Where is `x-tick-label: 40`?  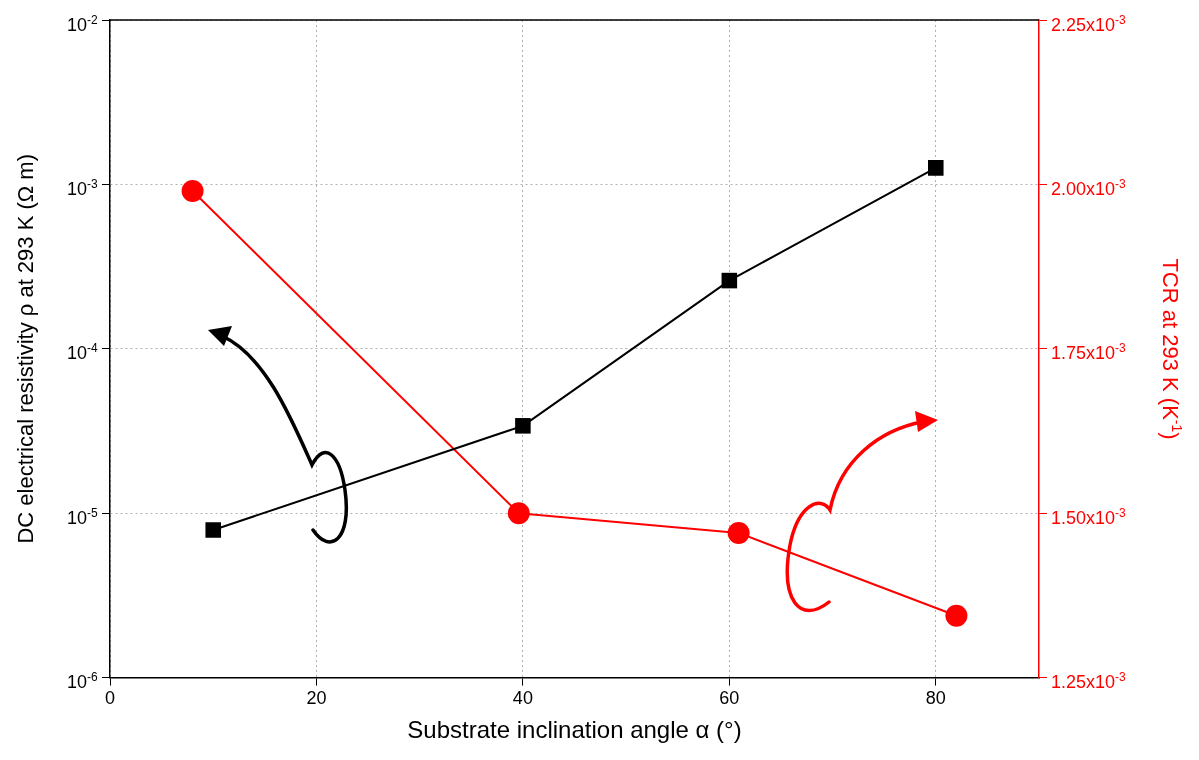 x-tick-label: 40 is located at coordinates (522, 698).